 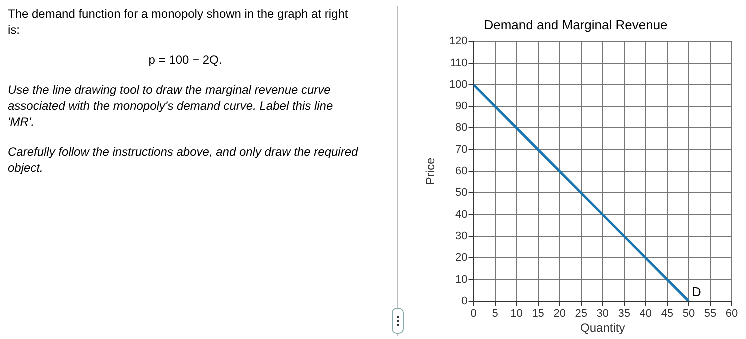 I want to click on text: Carefully follow the instructions above, and only draw the required object., so click(x=184, y=160).